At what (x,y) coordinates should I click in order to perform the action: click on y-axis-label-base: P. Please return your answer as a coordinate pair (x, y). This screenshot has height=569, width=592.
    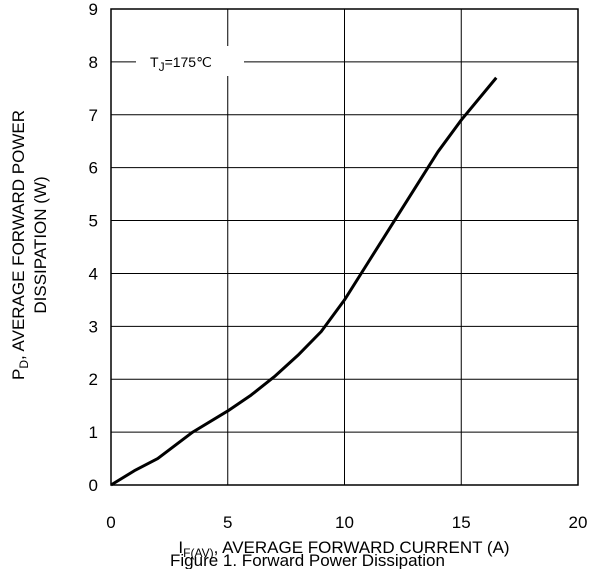
    Looking at the image, I should click on (18, 374).